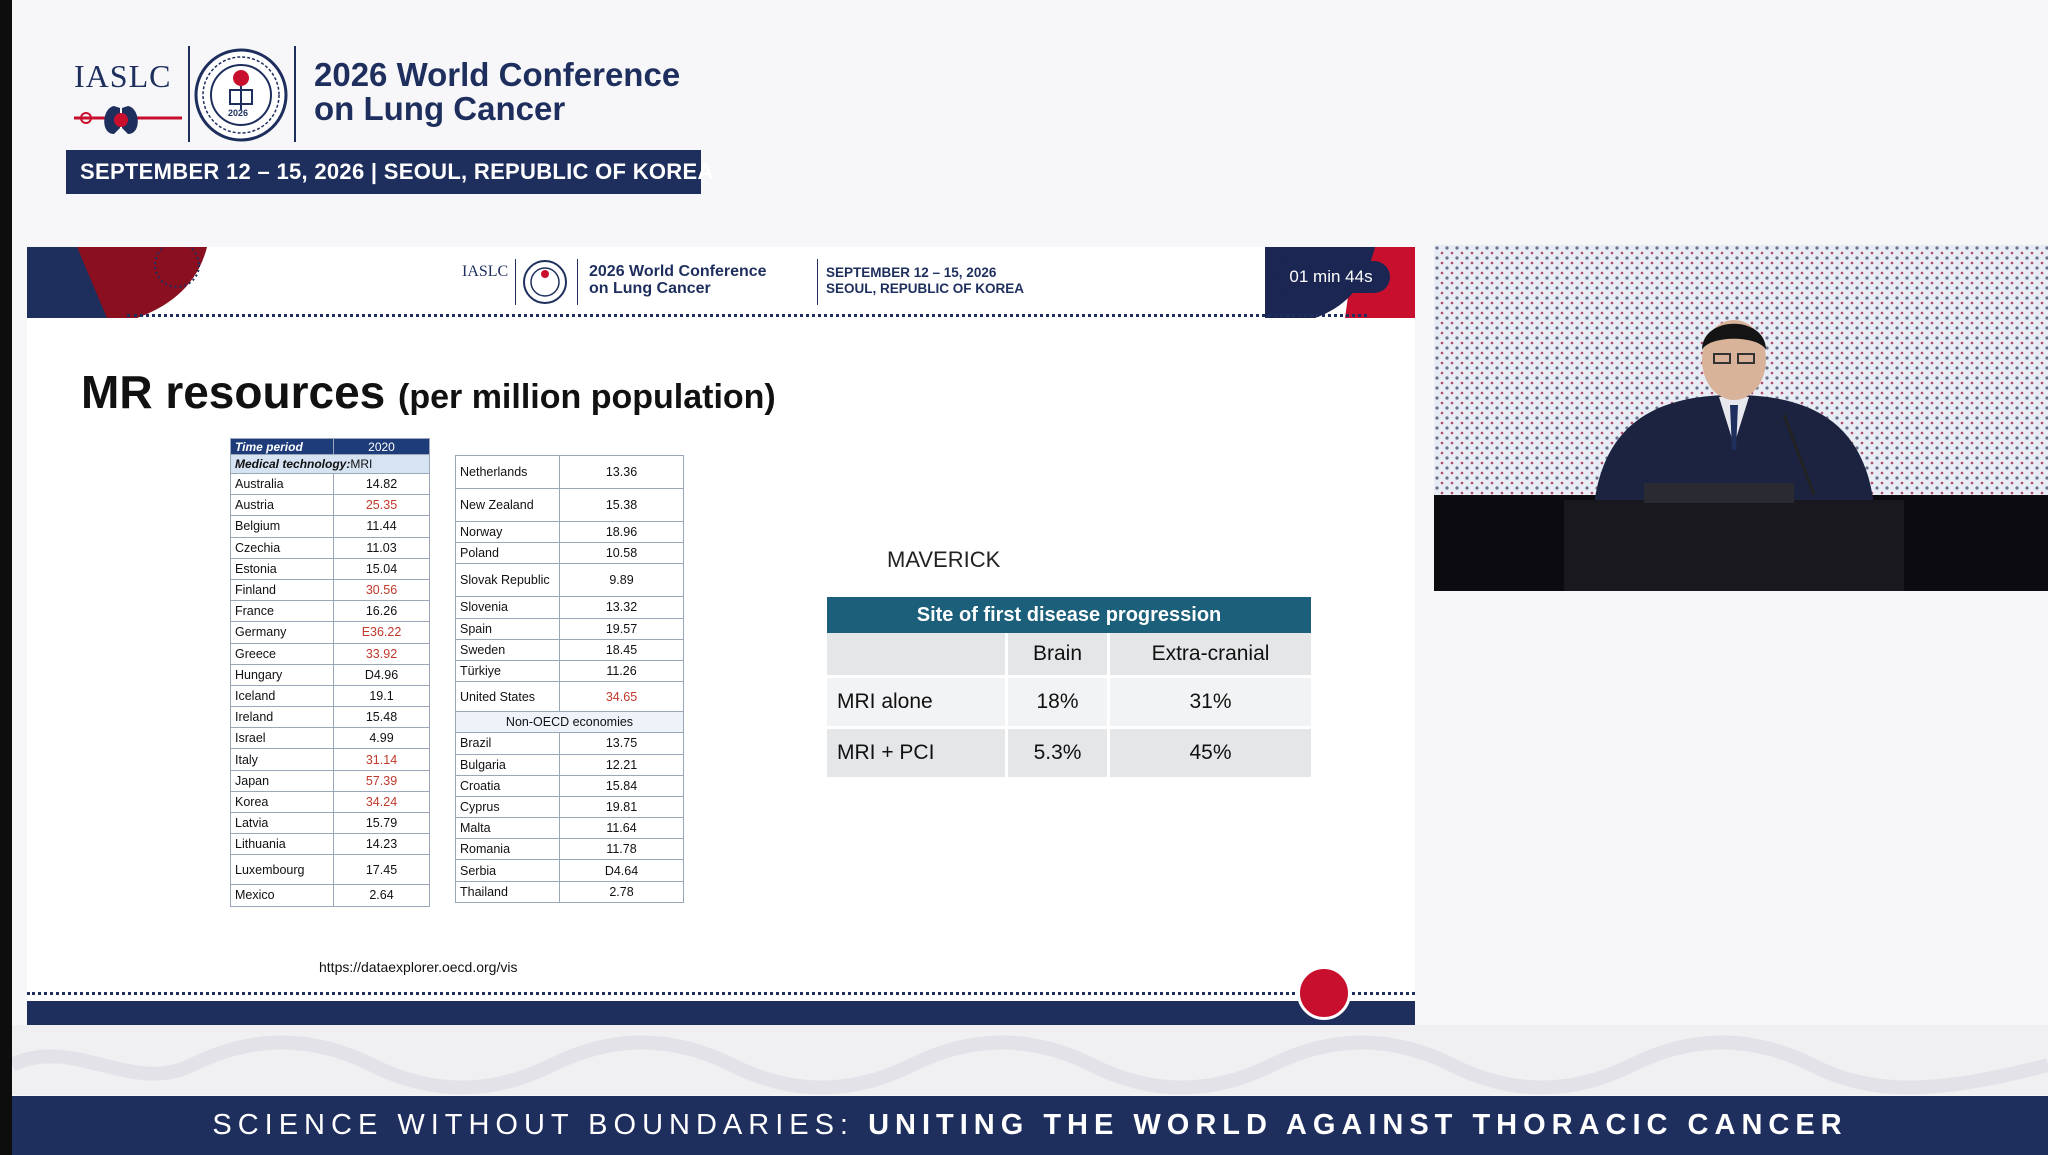  I want to click on country-name: Bulgaria, so click(507, 764).